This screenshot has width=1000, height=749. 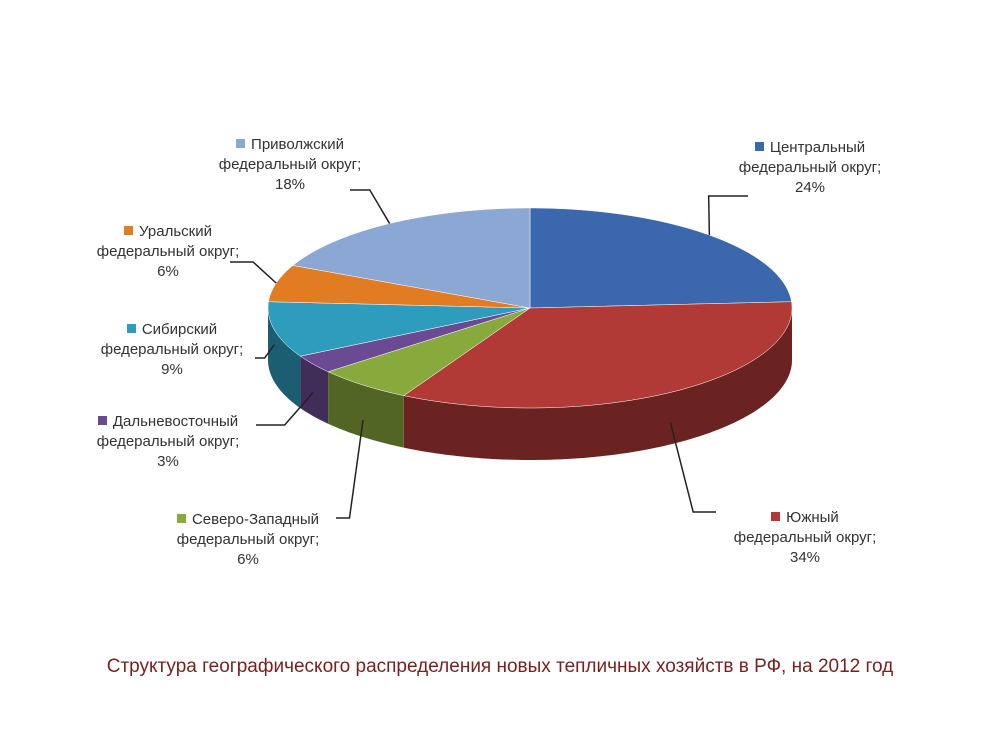 I want to click on data-label: Центральный федеральный округ; 24%, so click(x=810, y=168).